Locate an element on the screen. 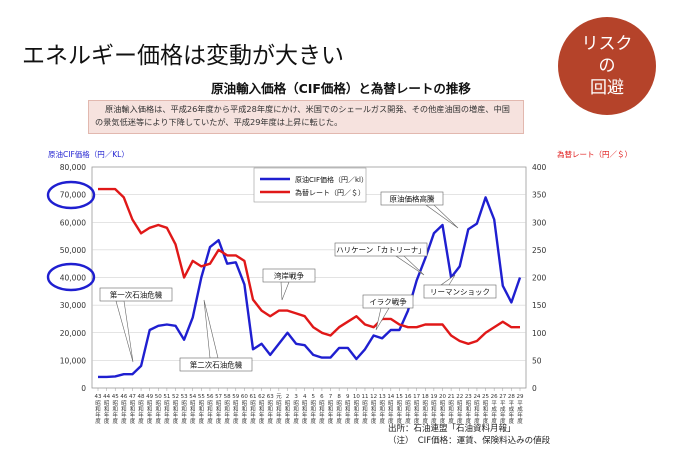 The width and height of the screenshot is (682, 470). risk-avoidance-badge: リスク の 回避 is located at coordinates (607, 66).